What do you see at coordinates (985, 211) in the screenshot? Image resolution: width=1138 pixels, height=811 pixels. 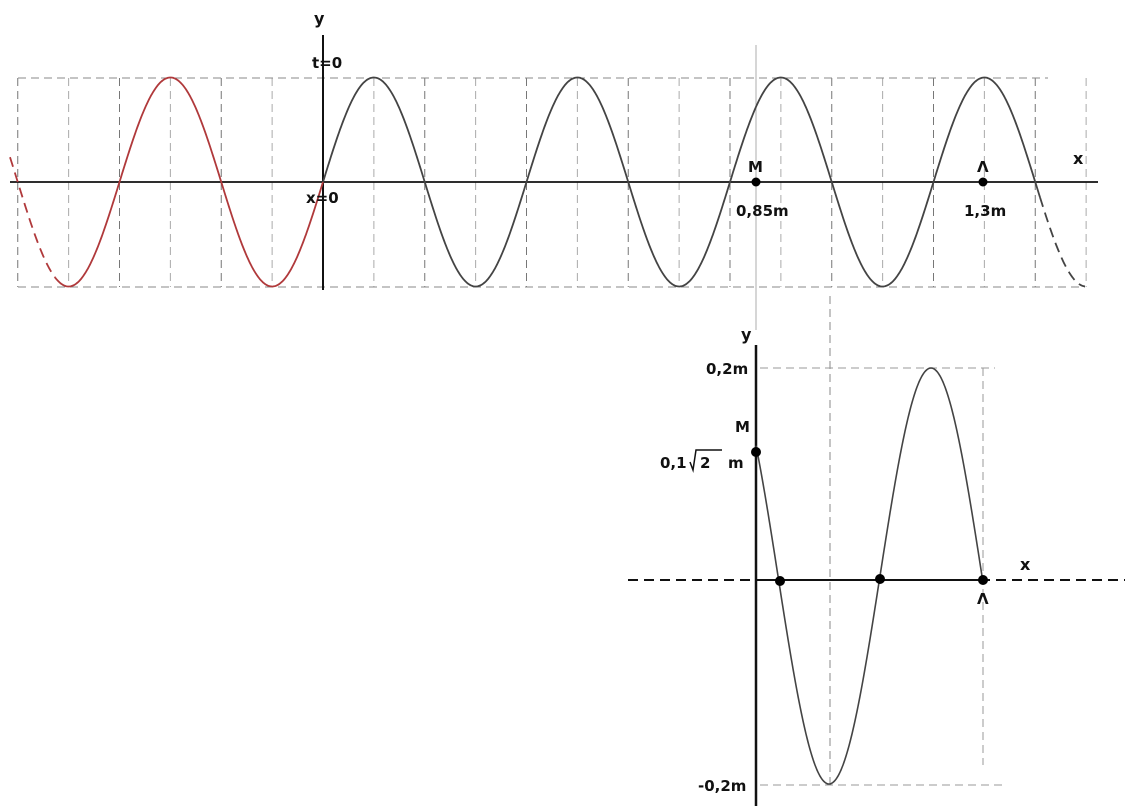 I see `point-a-position: 1,3m` at bounding box center [985, 211].